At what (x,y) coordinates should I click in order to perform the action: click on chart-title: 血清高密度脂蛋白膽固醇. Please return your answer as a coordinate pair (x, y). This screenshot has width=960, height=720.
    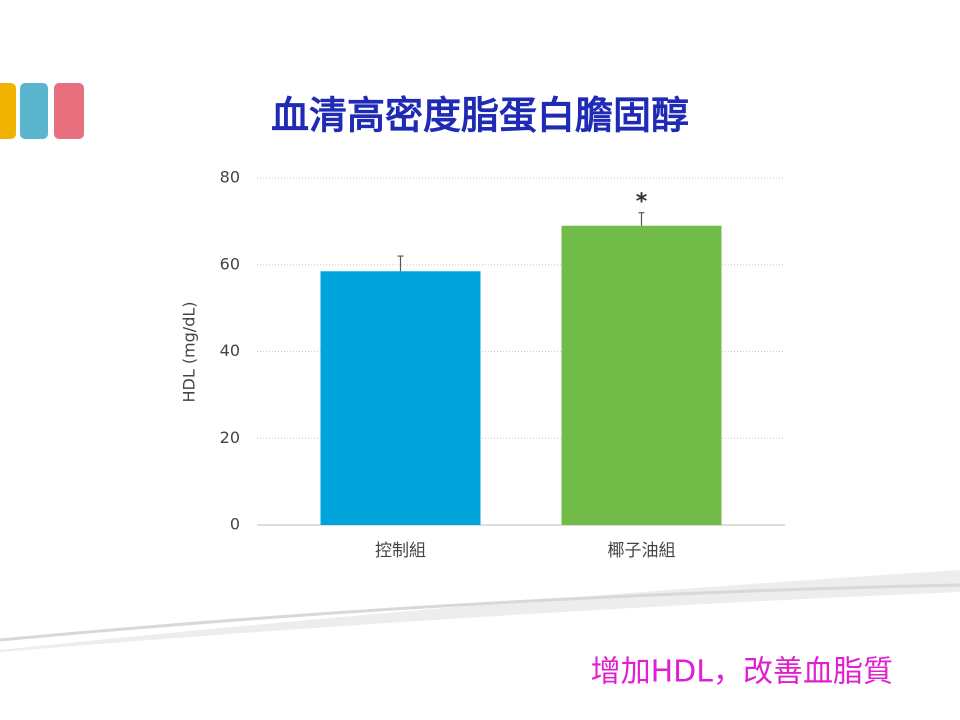
    Looking at the image, I should click on (480, 116).